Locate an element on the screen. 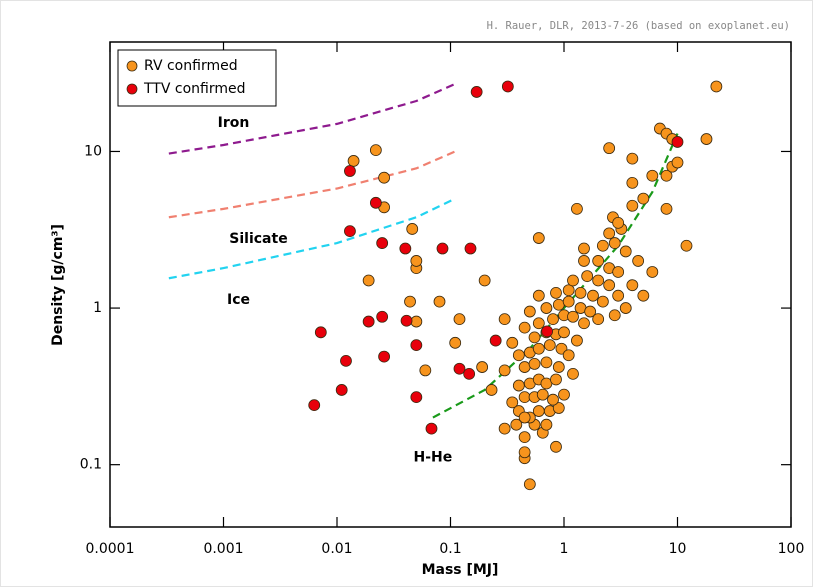 This screenshot has width=813, height=587. legend-label: TTV confirmed is located at coordinates (194, 89).